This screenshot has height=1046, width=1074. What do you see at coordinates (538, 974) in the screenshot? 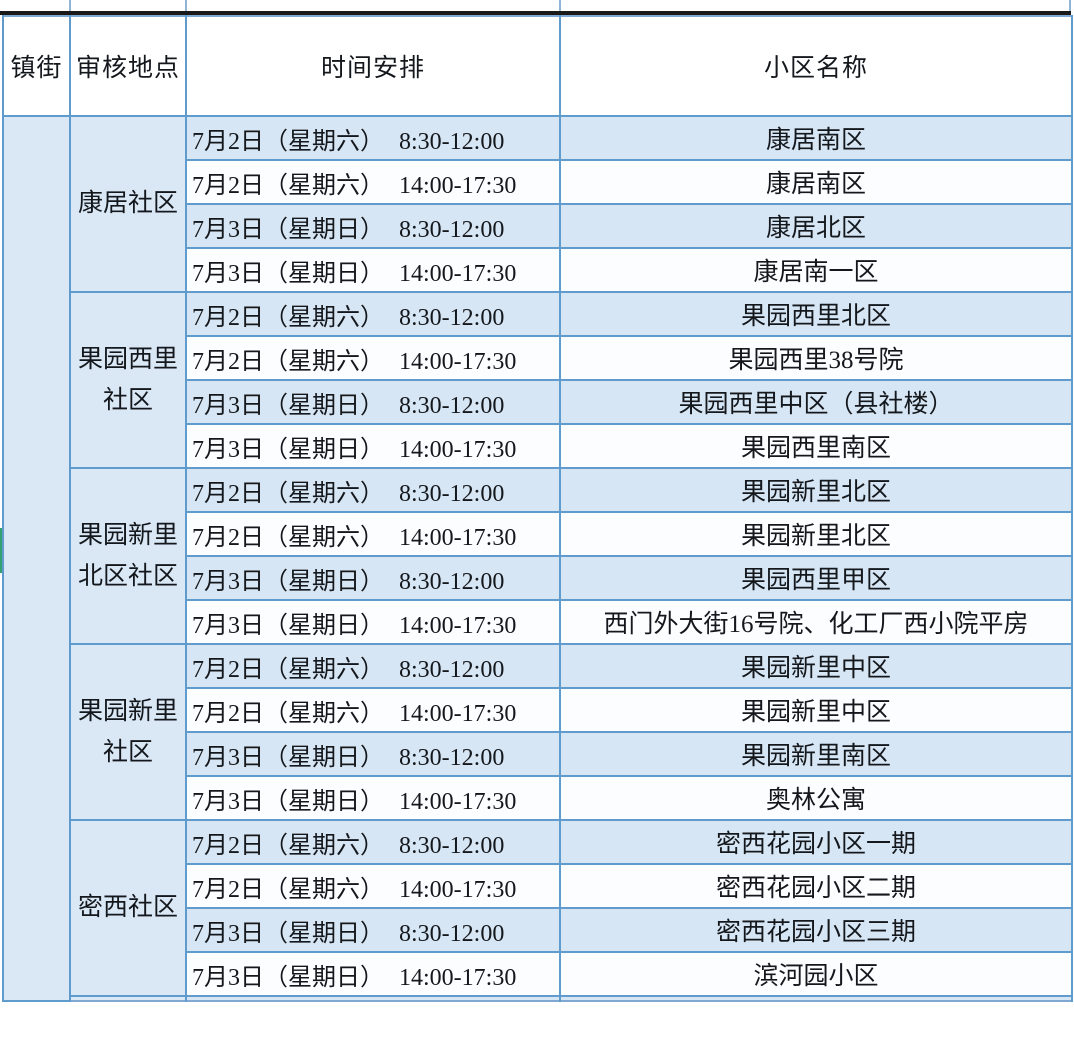
I see `schedule-row: 7月3日（星期日） 14:00-17:30 滨河园小区` at bounding box center [538, 974].